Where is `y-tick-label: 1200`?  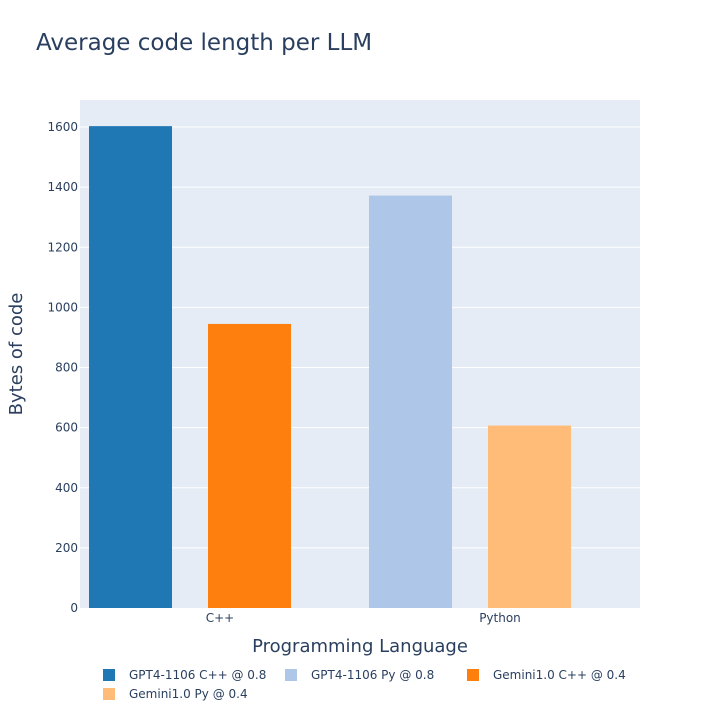 y-tick-label: 1200 is located at coordinates (62, 247).